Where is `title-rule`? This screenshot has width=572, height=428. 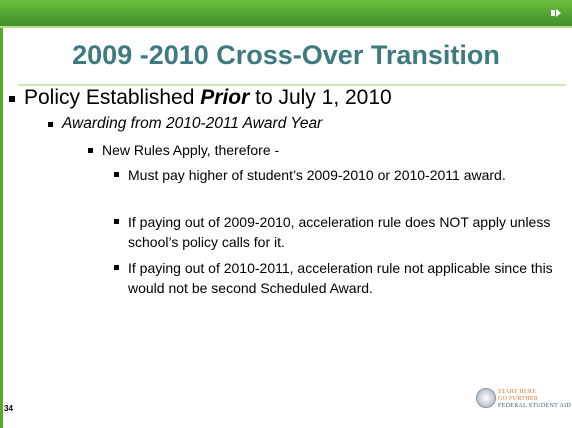 title-rule is located at coordinates (292, 85).